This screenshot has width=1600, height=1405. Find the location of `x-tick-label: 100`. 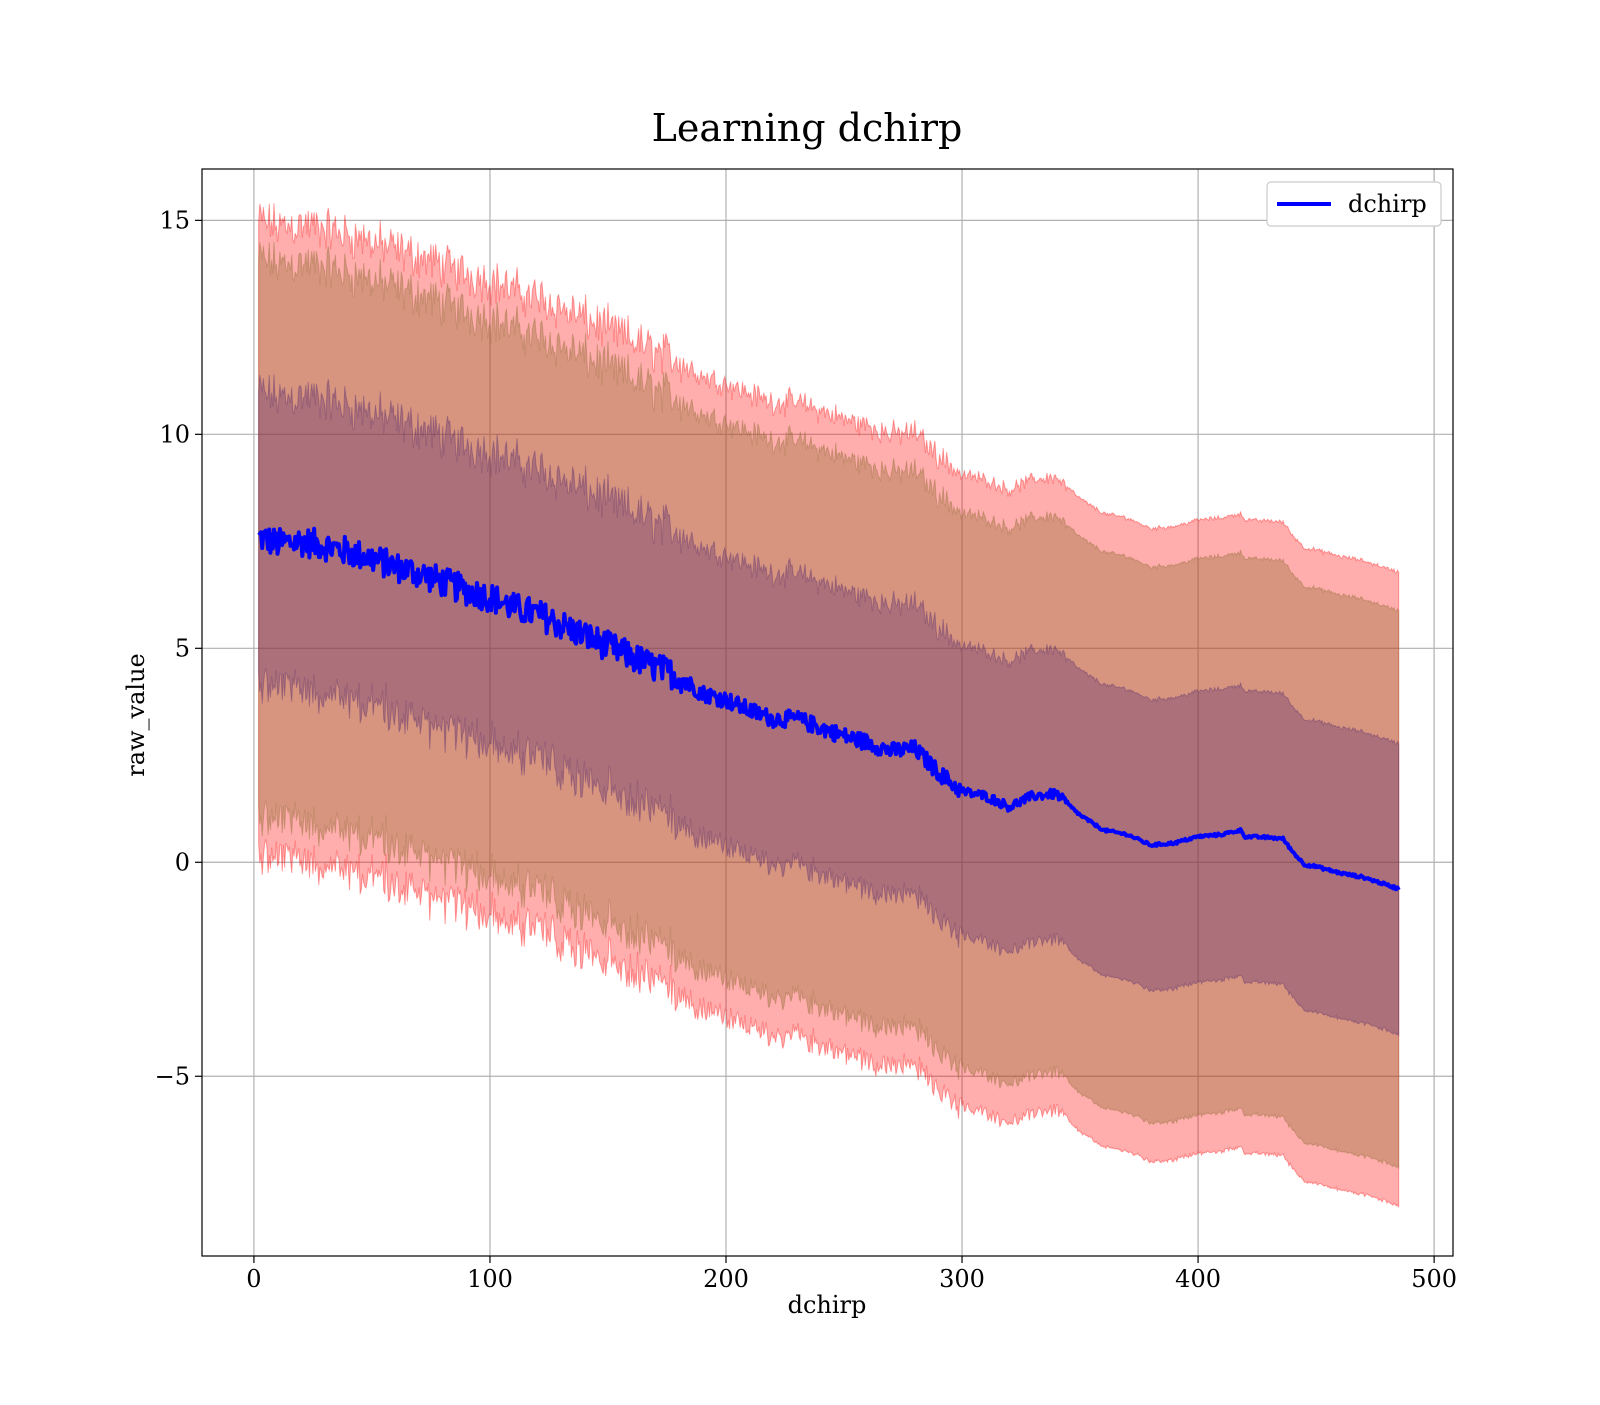

x-tick-label: 100 is located at coordinates (490, 1279).